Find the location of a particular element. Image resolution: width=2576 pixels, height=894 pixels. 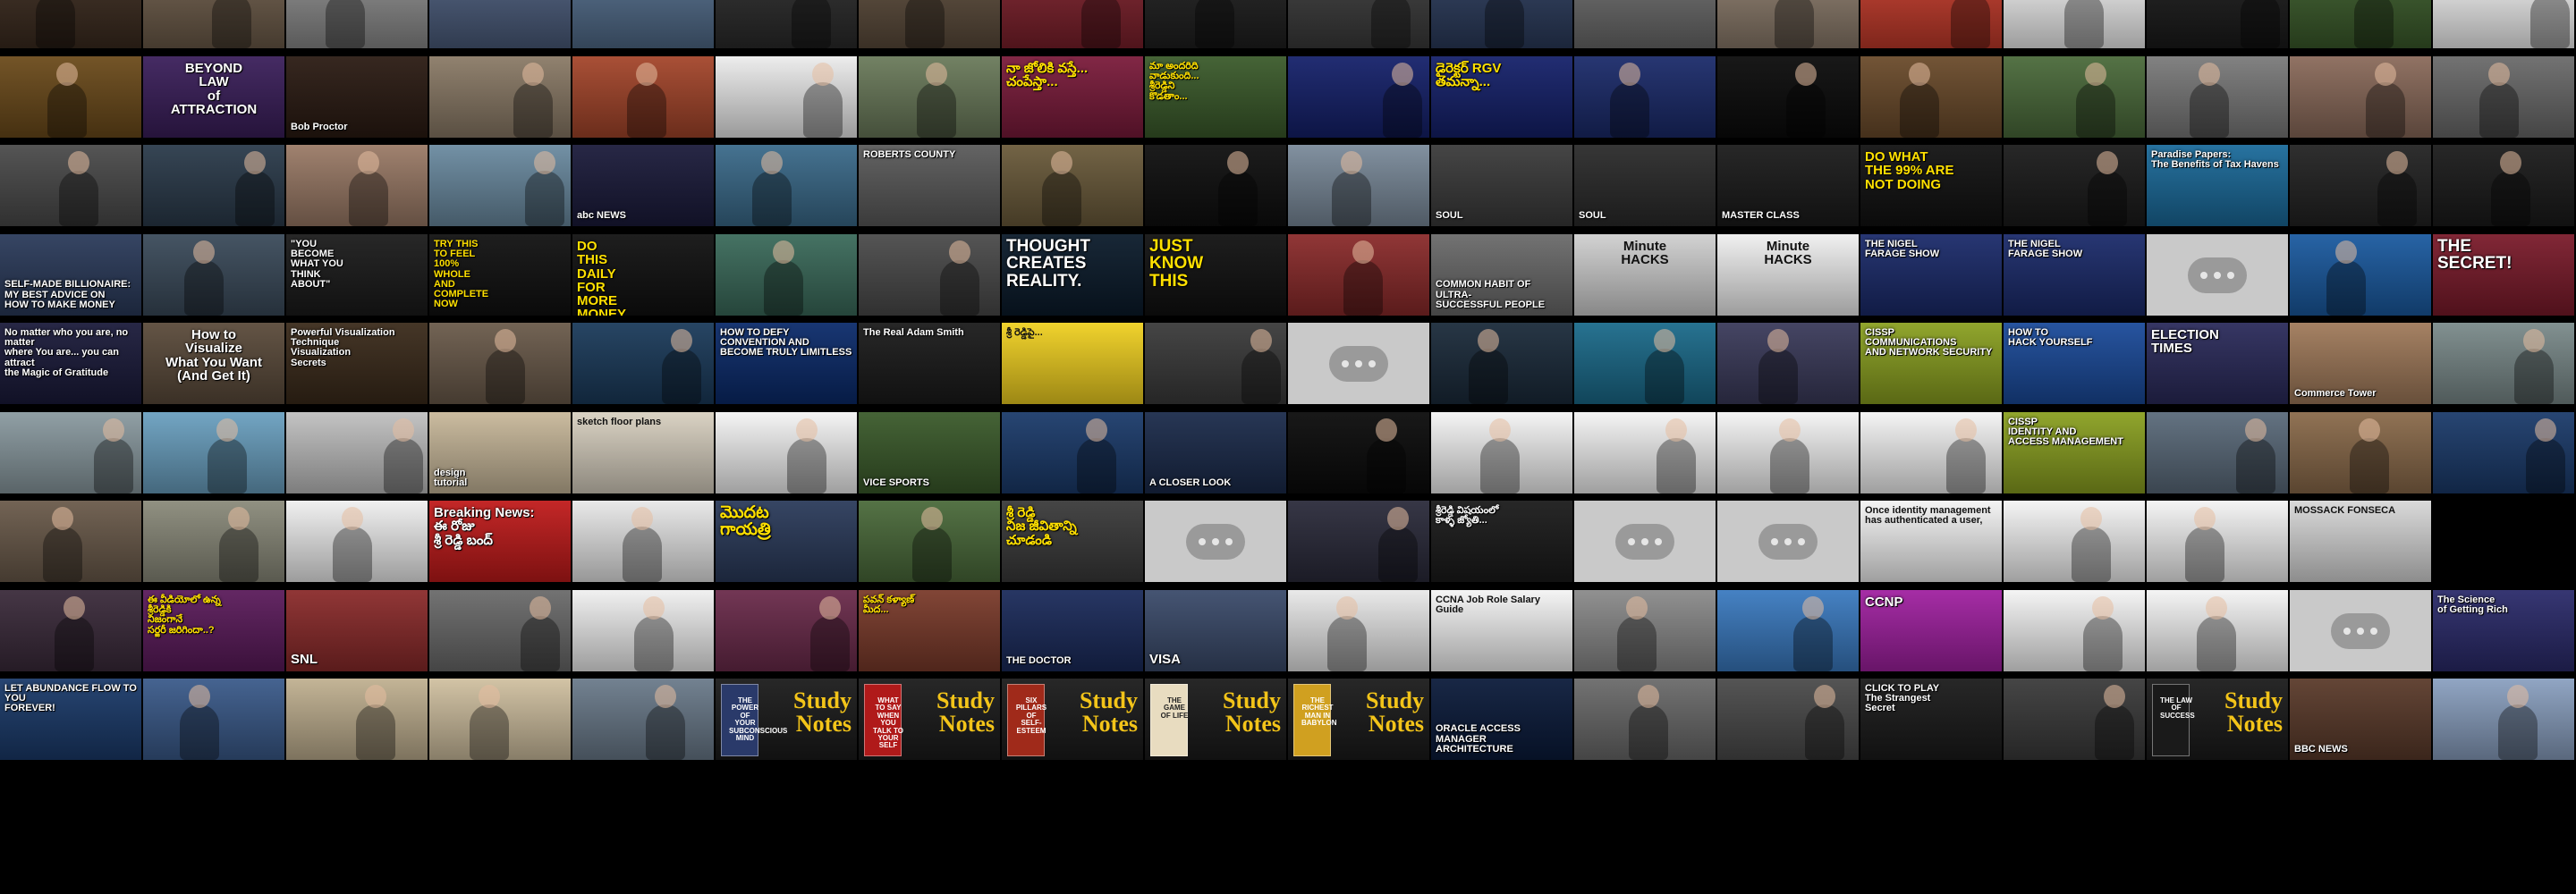

video-thumbnail: design tutorial is located at coordinates (500, 452).